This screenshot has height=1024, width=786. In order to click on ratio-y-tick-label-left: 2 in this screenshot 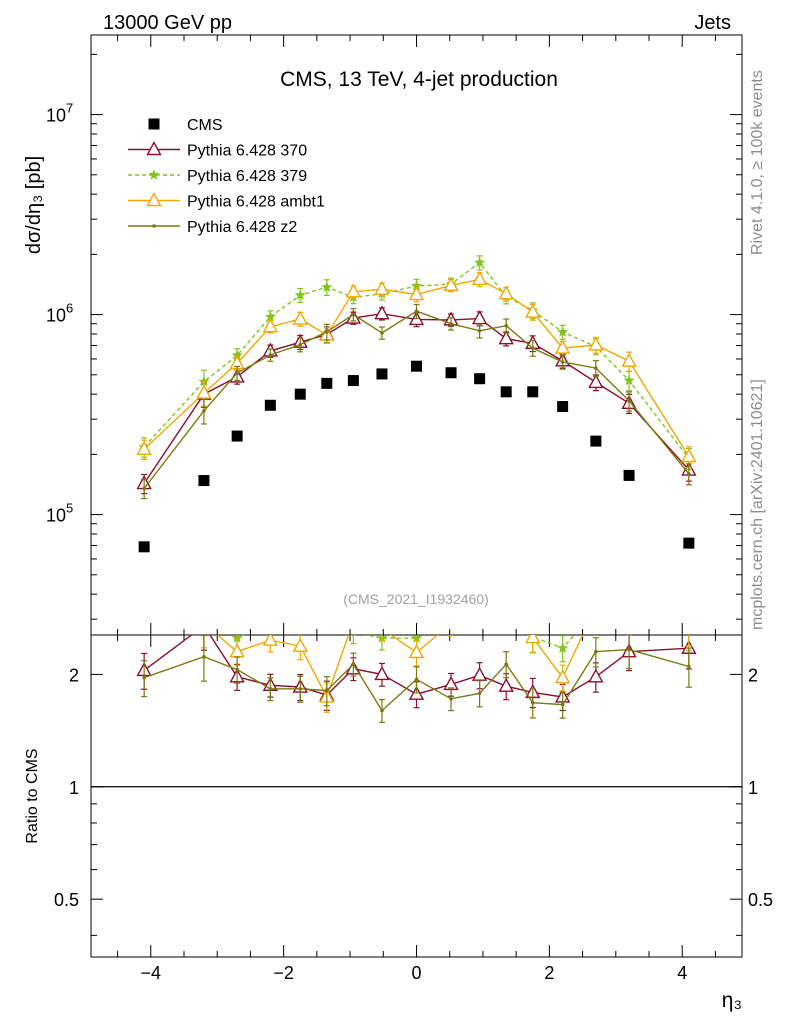, I will do `click(74, 675)`.